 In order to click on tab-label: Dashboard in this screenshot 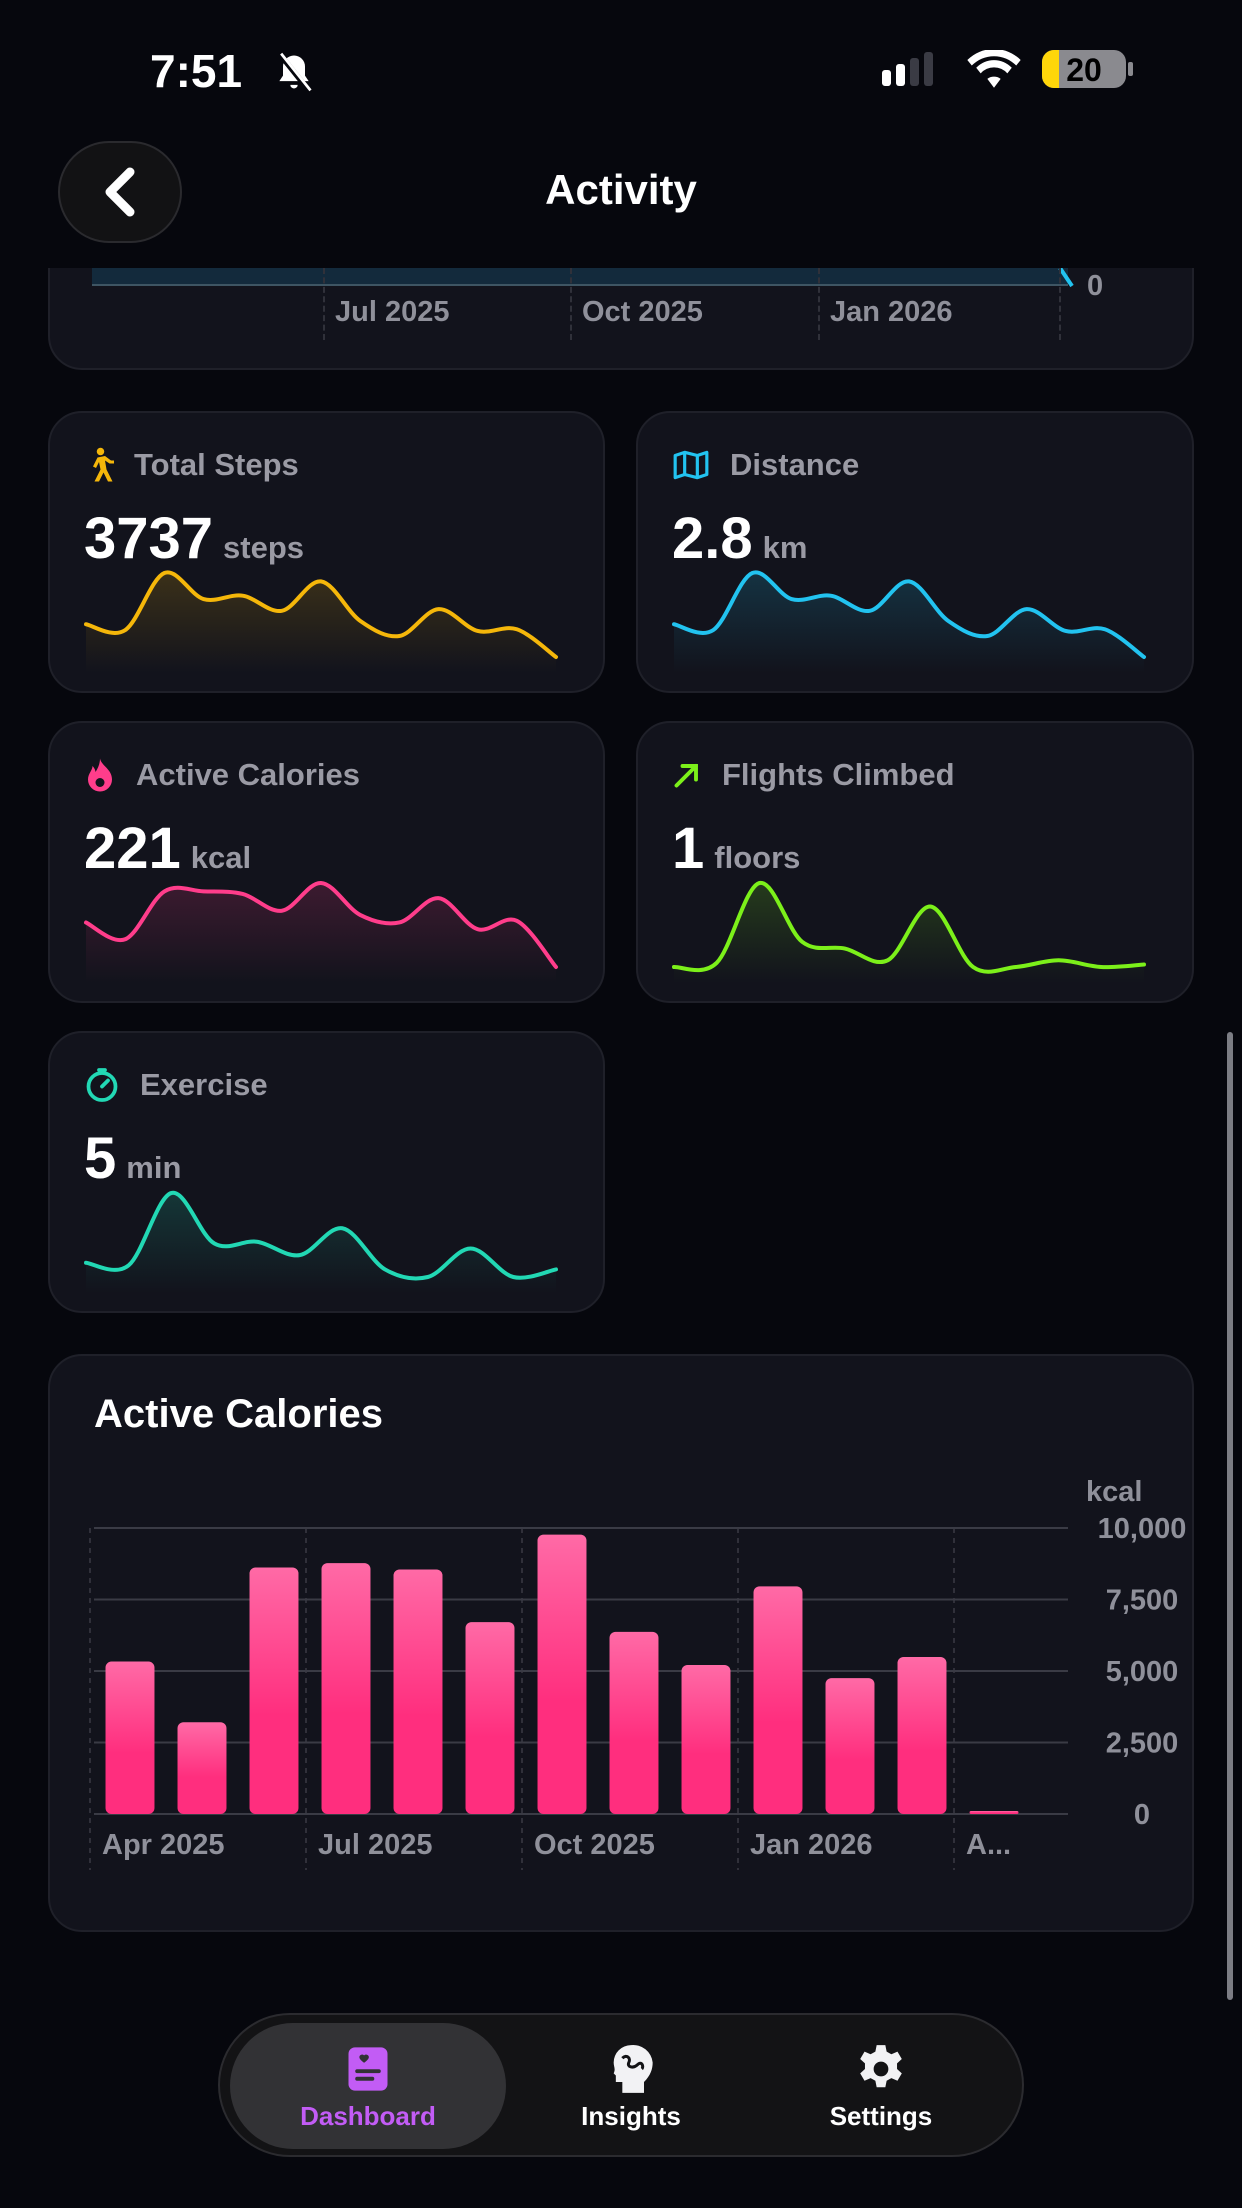, I will do `click(368, 2115)`.